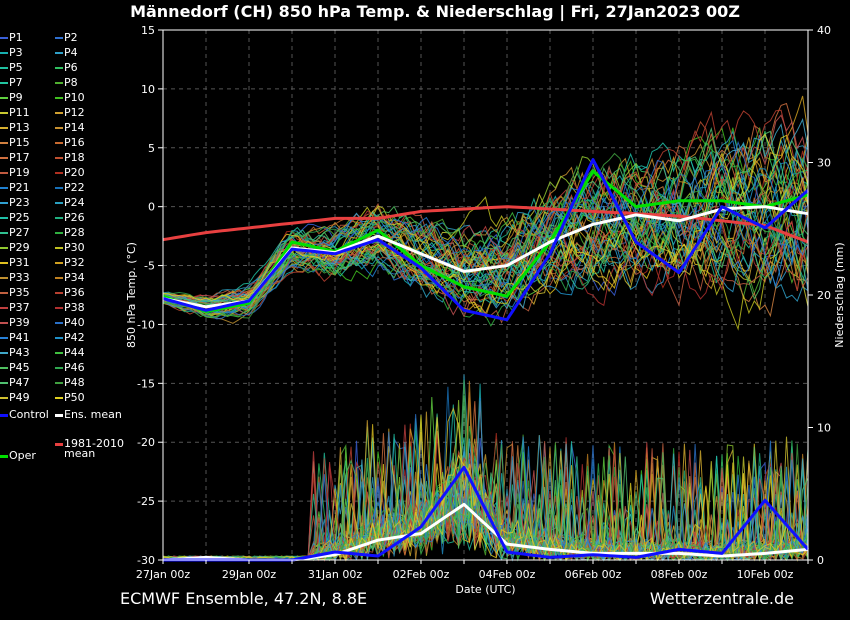  Describe the element at coordinates (74, 97) in the screenshot. I see `legend-label: P10` at that location.